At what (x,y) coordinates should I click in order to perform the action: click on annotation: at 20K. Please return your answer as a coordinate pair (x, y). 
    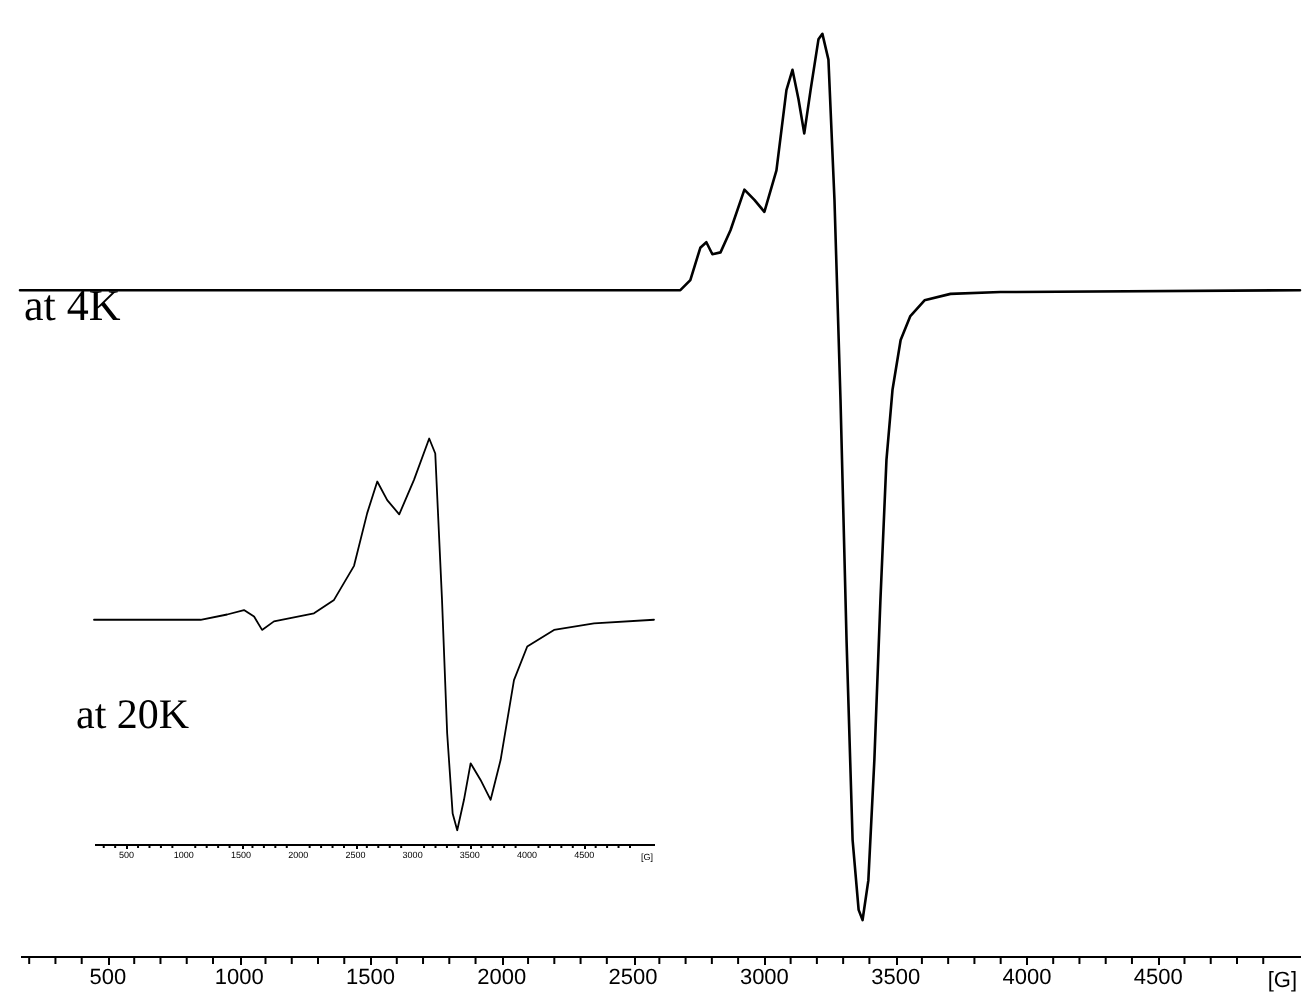
    Looking at the image, I should click on (133, 714).